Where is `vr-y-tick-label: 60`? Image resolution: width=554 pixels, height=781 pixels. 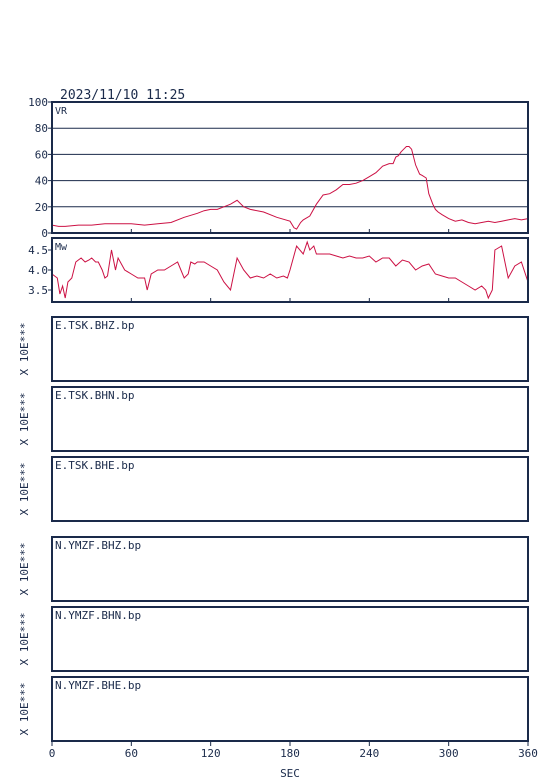
vr-y-tick-label: 60 is located at coordinates (41, 154).